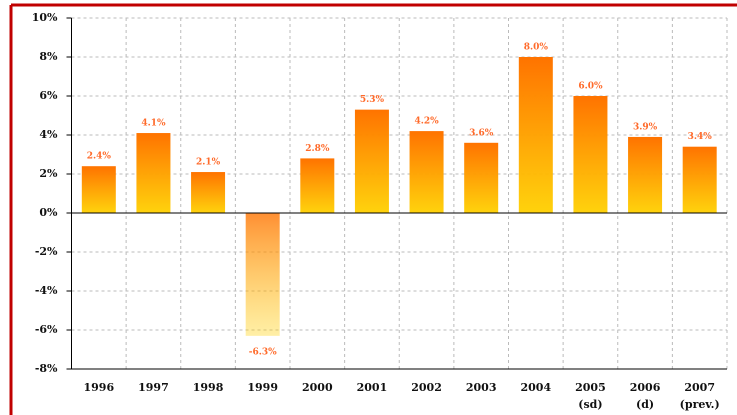  What do you see at coordinates (46, 290) in the screenshot?
I see `y-tick-label: -4%` at bounding box center [46, 290].